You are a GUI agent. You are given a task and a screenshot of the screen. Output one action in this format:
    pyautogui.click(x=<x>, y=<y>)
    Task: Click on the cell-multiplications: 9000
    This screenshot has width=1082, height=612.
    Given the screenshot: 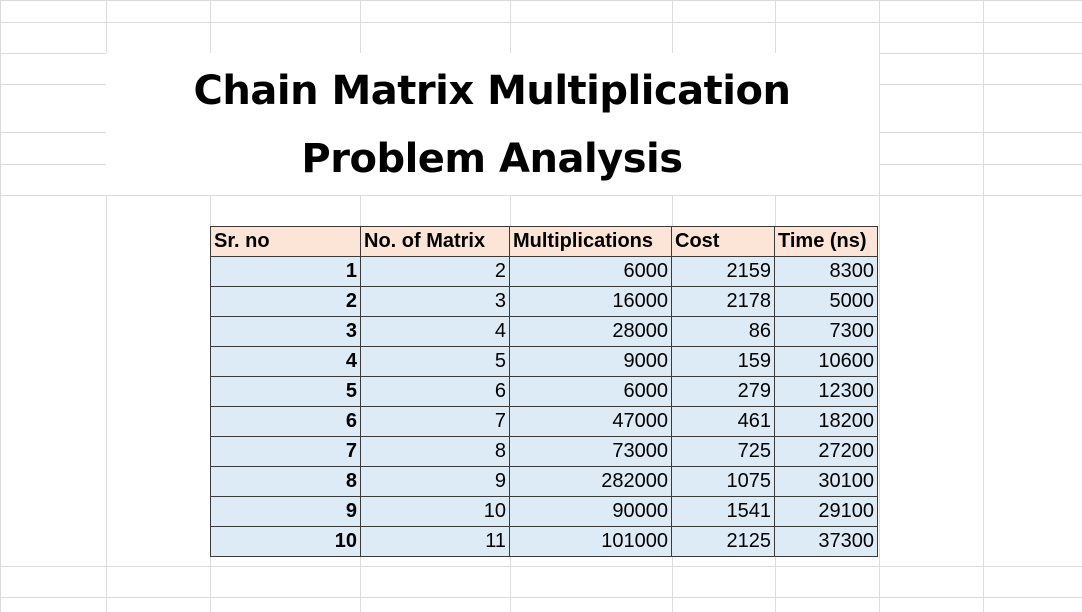 What is the action you would take?
    pyautogui.click(x=590, y=361)
    